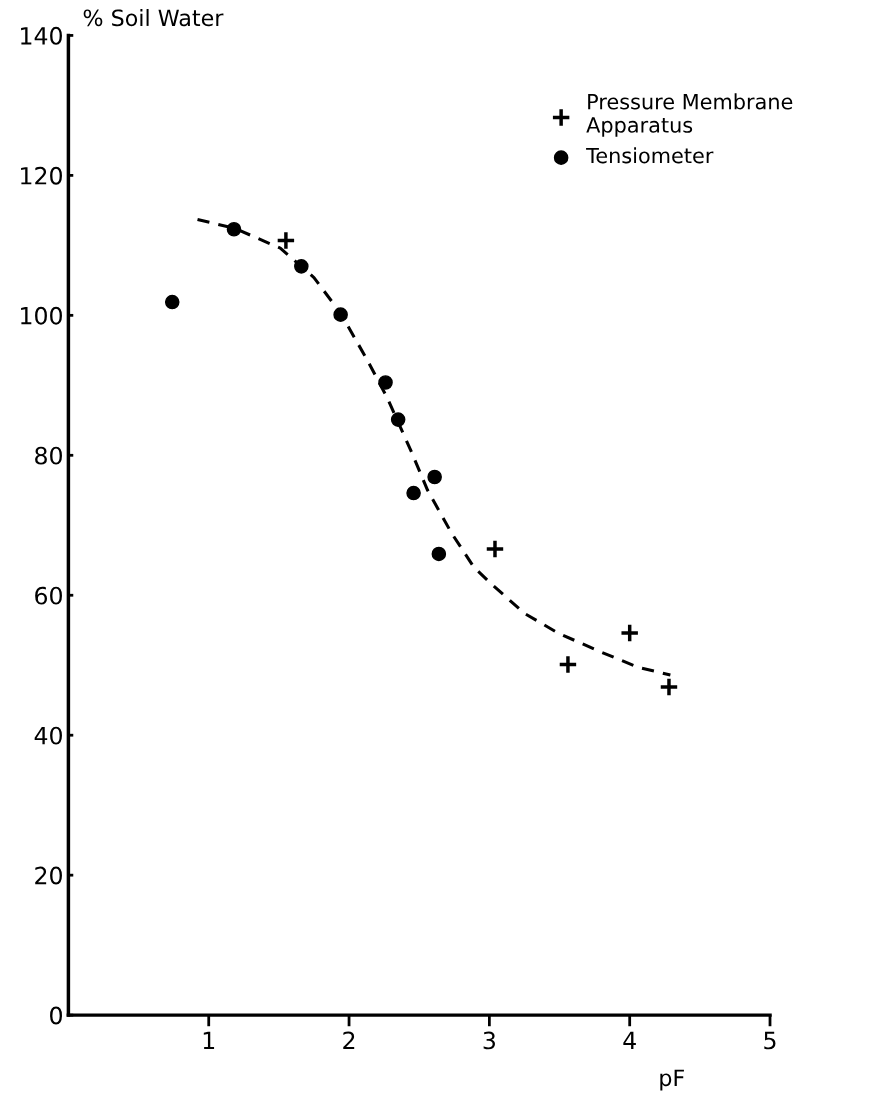  I want to click on x-tick-label: 1, so click(209, 1040).